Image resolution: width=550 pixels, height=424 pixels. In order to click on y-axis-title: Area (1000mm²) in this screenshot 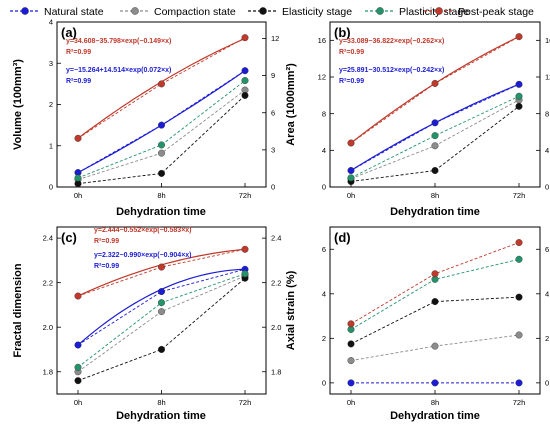, I will do `click(291, 104)`.